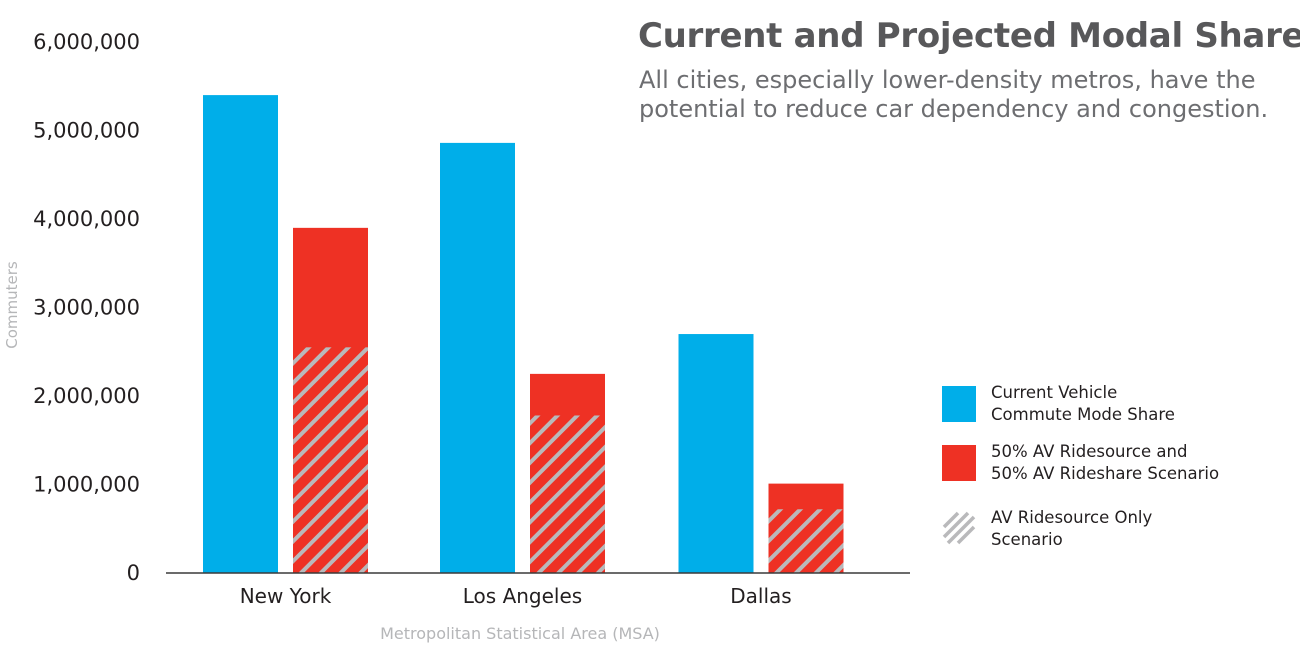  I want to click on x-axis-ticks: New York Los Angeles Dallas, so click(516, 596).